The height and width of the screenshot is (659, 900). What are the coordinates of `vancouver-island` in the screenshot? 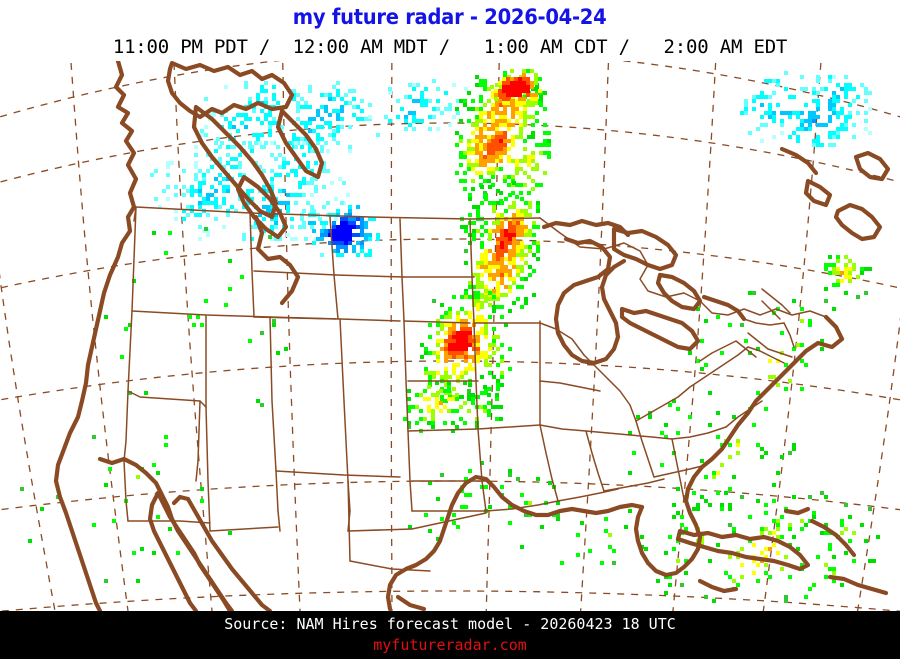 It's located at (235, 162).